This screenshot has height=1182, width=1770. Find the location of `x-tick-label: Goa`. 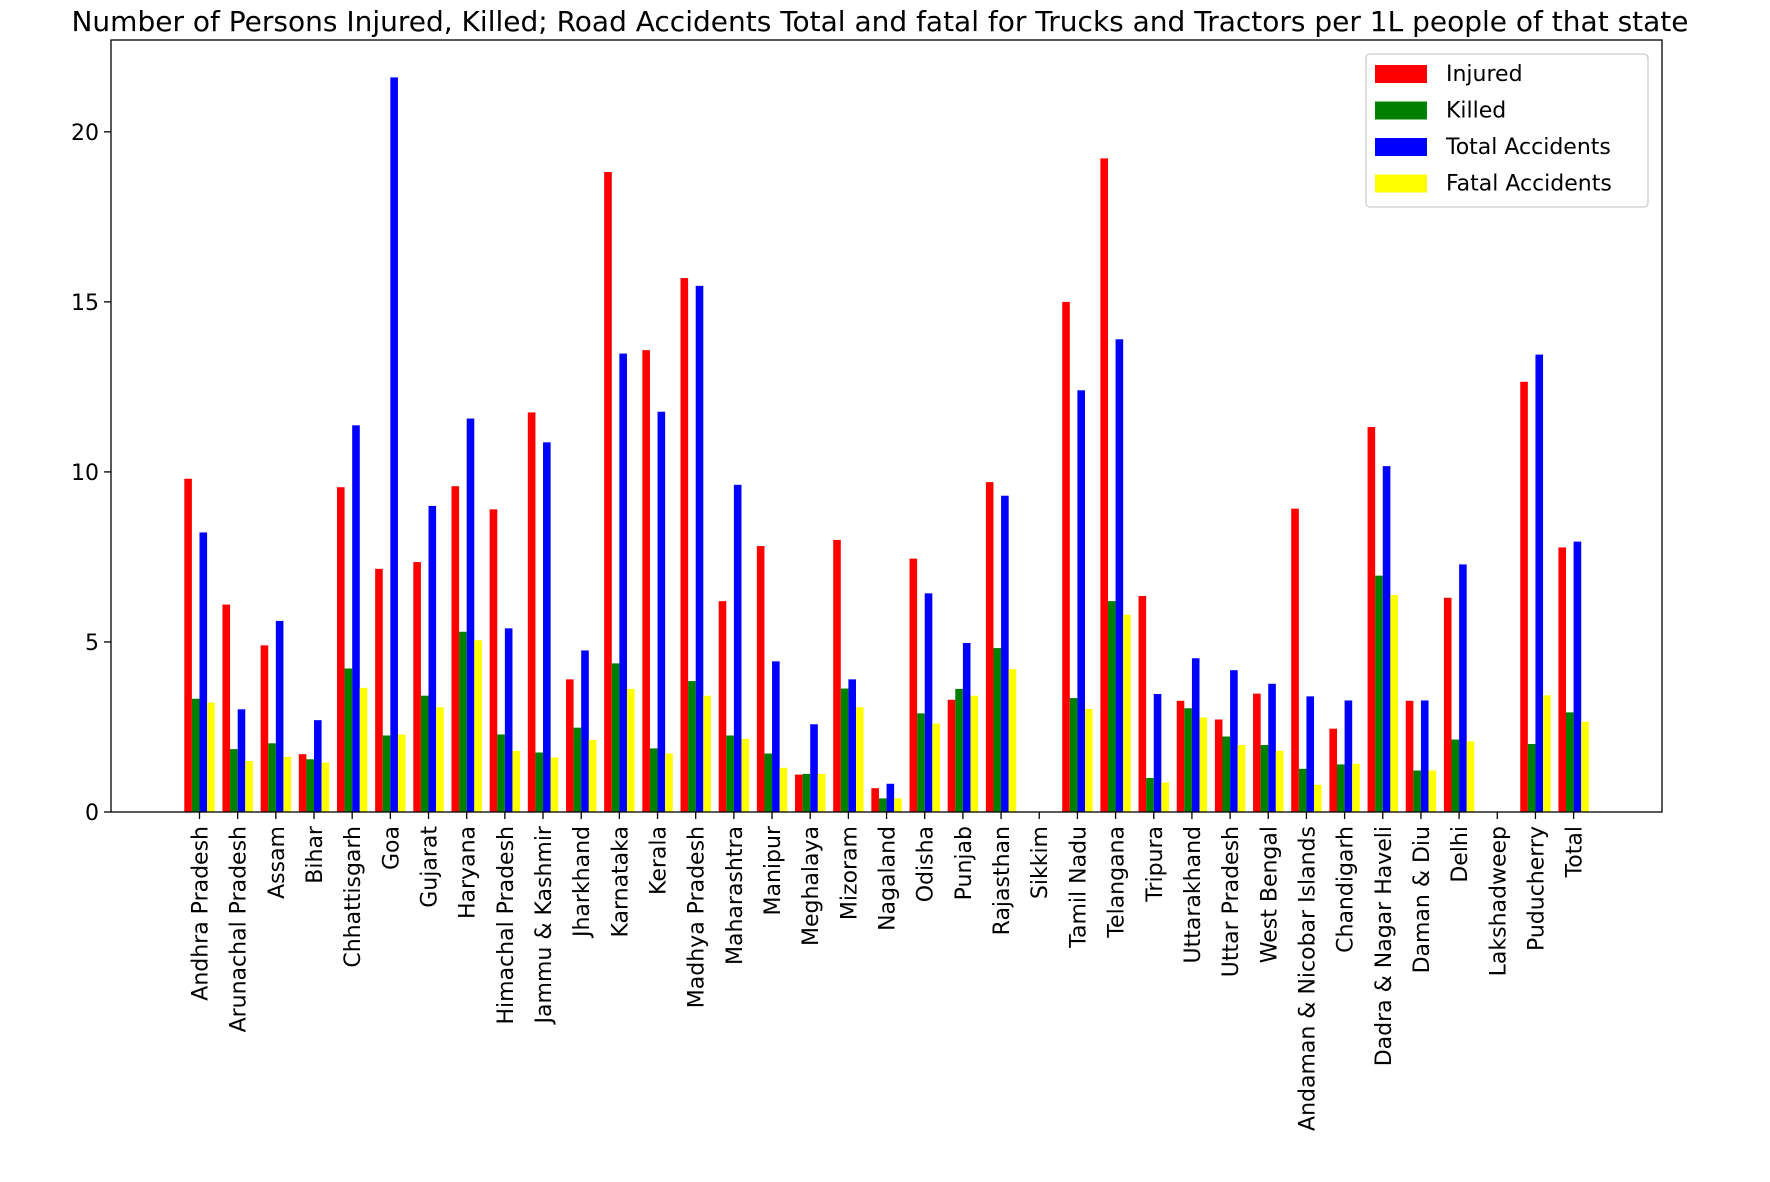

x-tick-label: Goa is located at coordinates (391, 848).